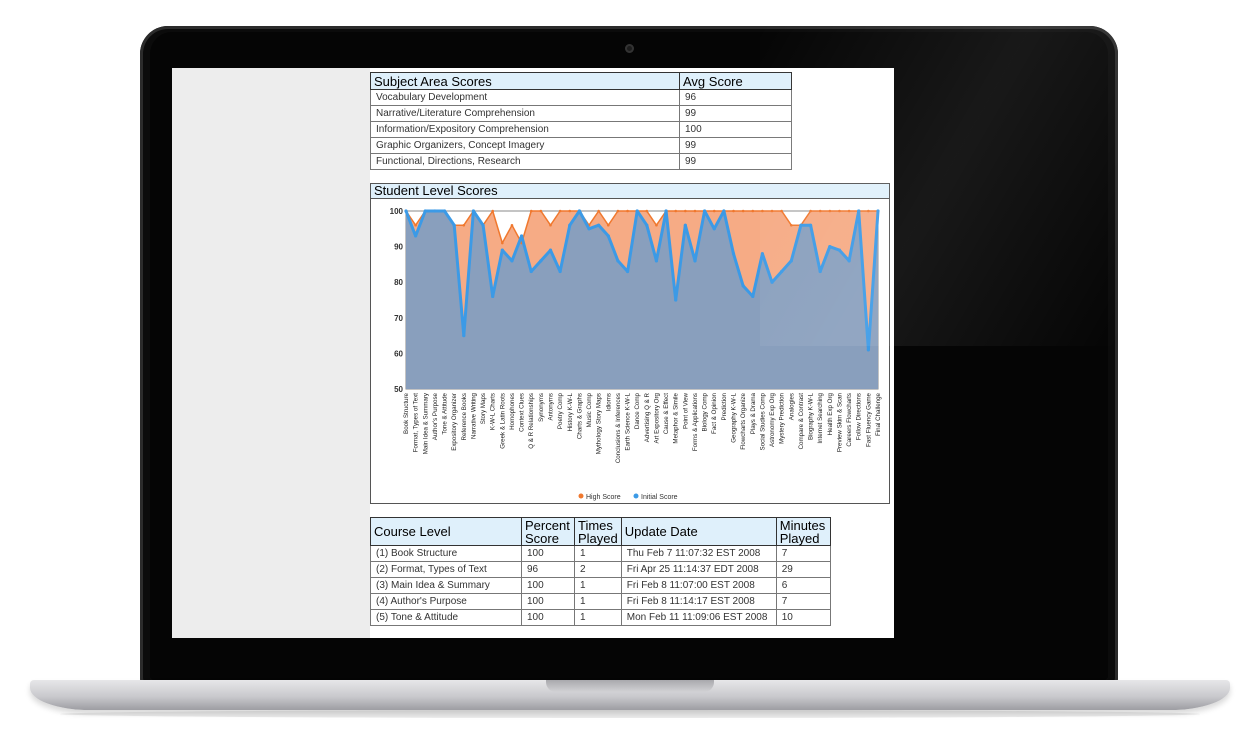  I want to click on x-tick-label: Book Structure, so click(406, 412).